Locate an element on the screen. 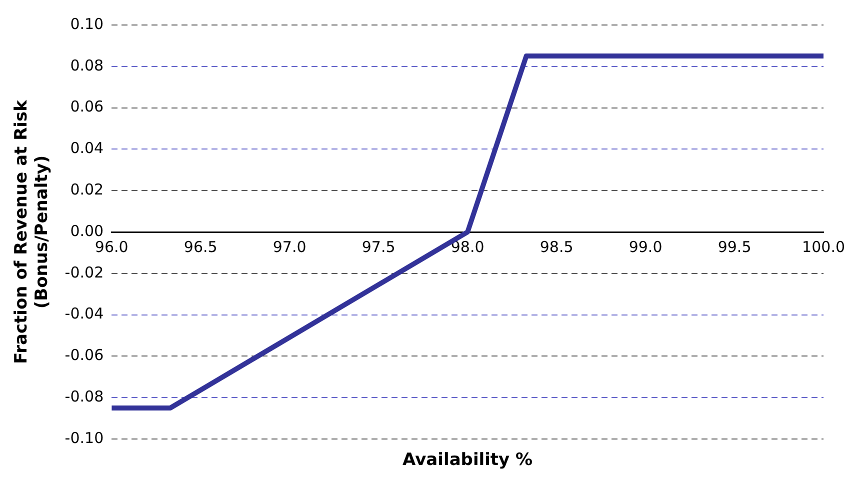 The height and width of the screenshot is (481, 856). x-tick-label: 100.0 is located at coordinates (824, 247).